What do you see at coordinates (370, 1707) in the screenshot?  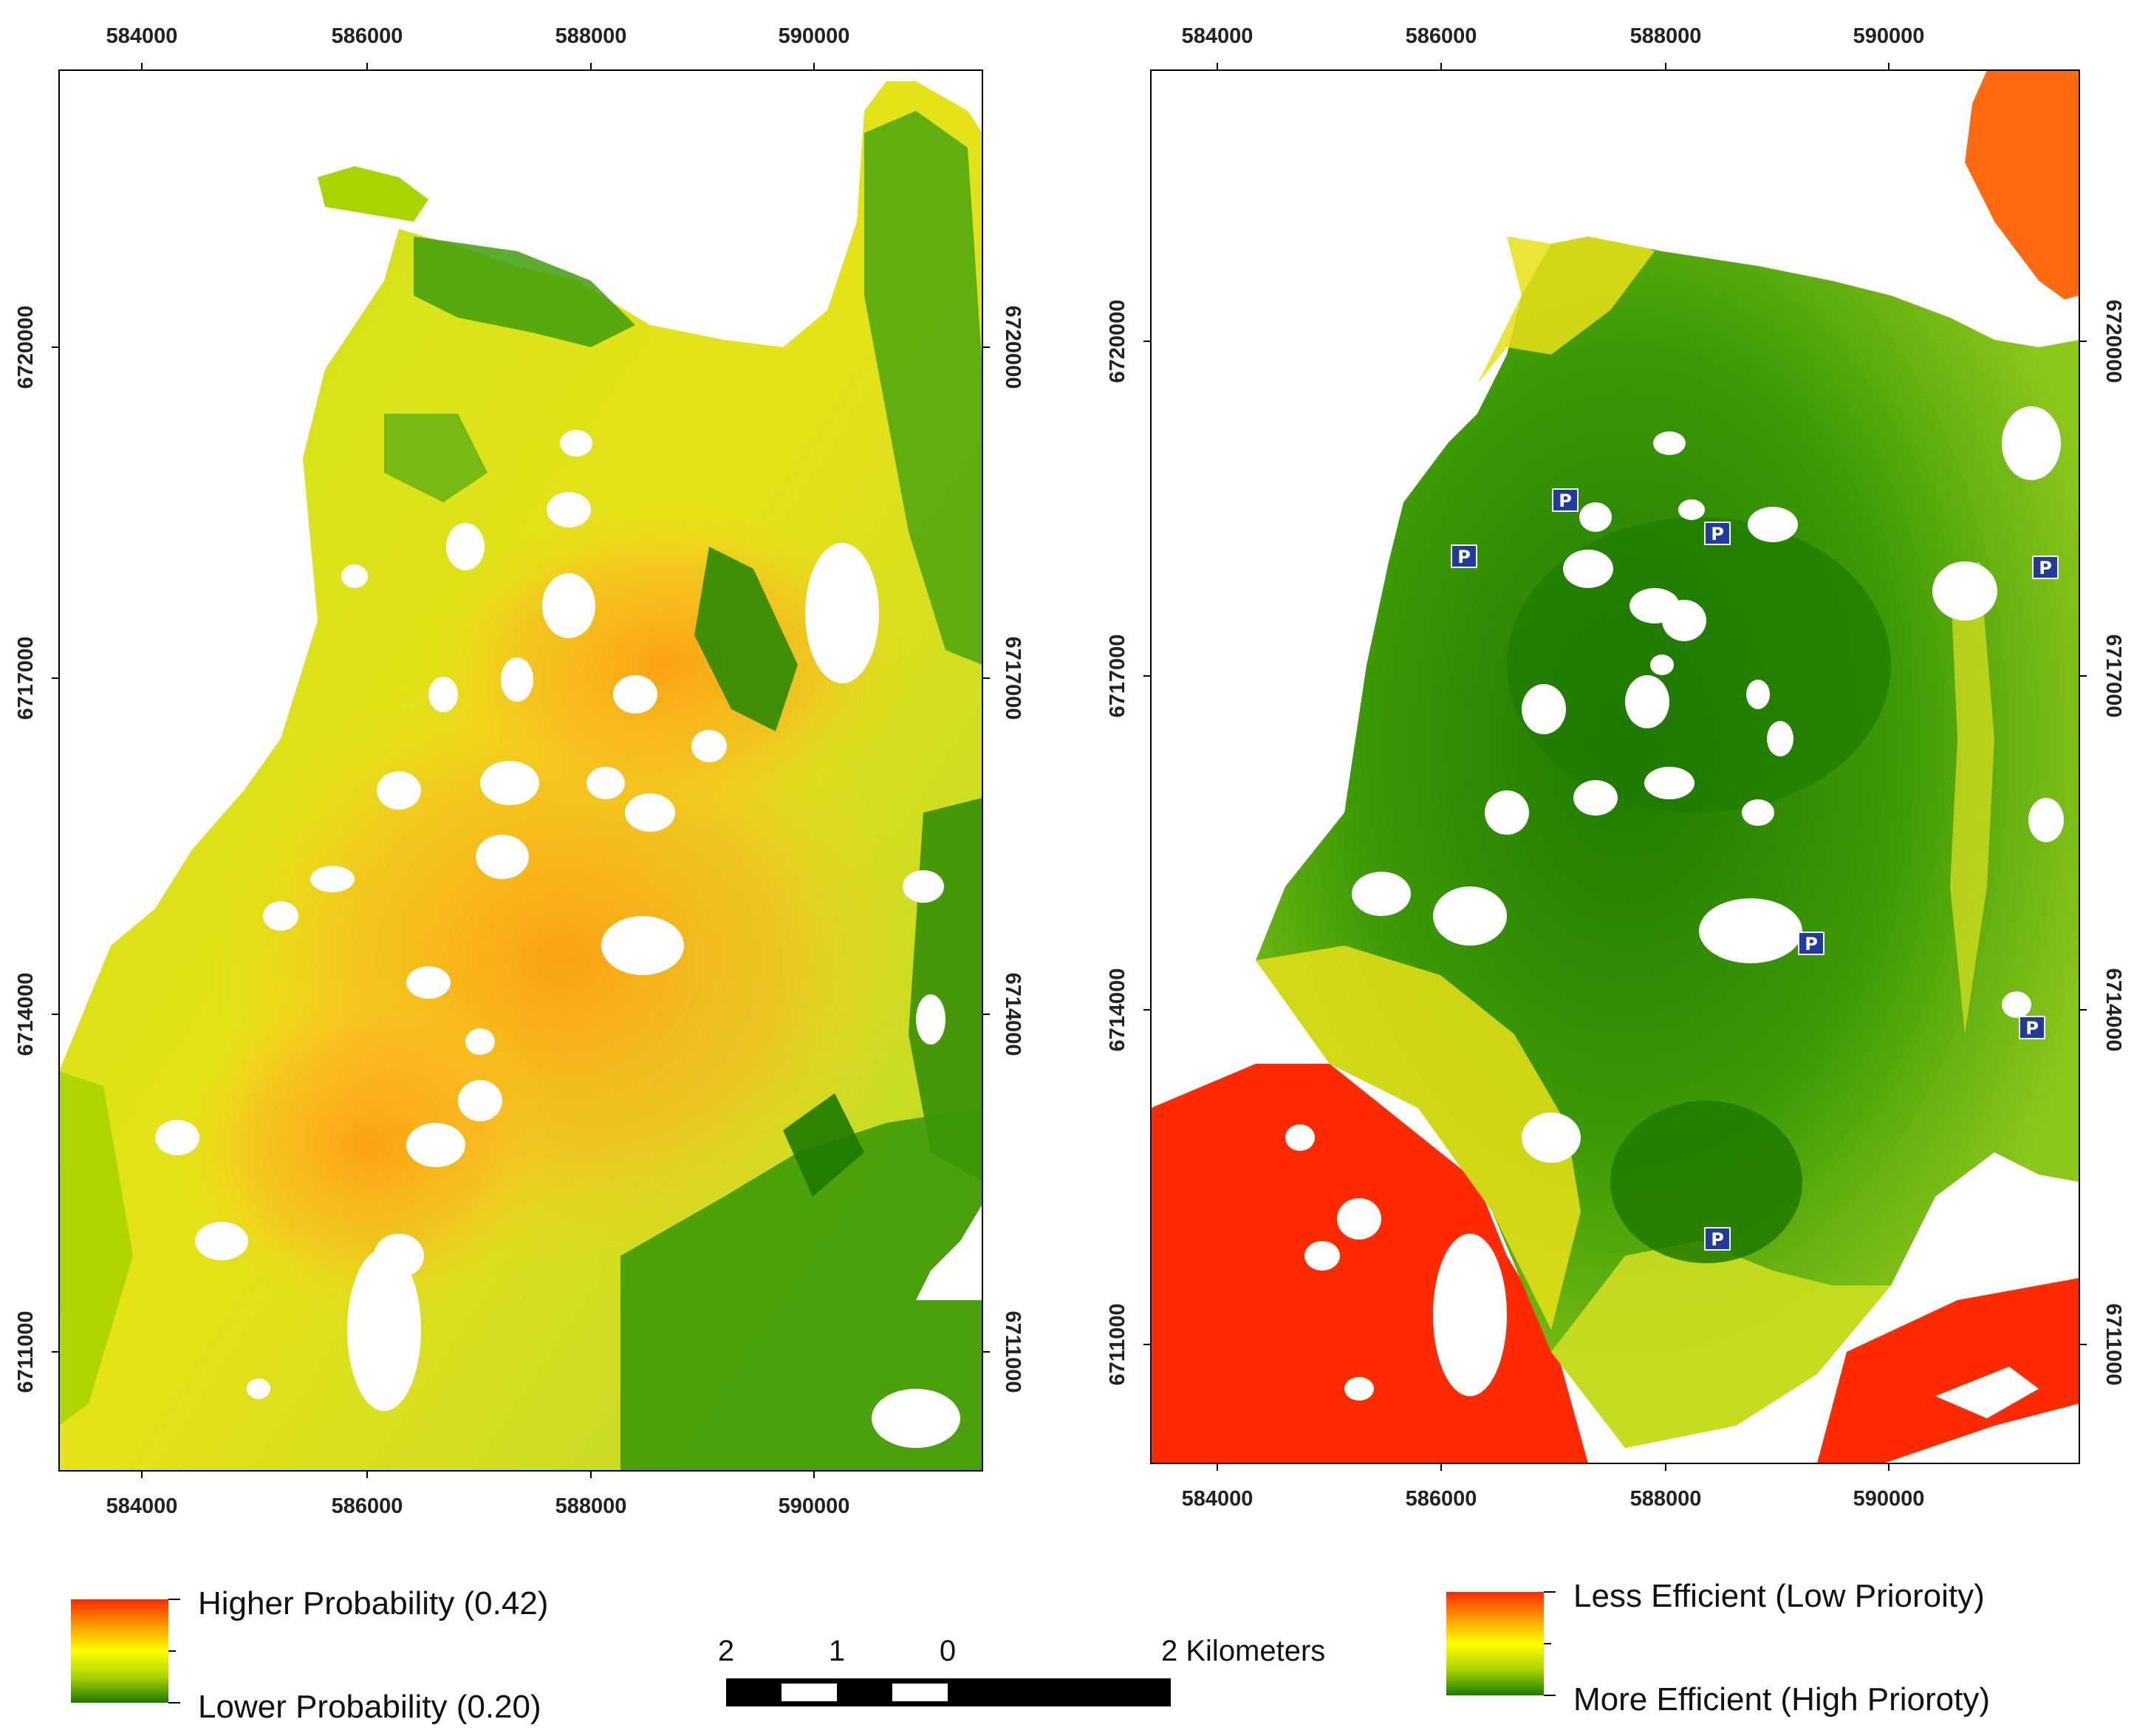 I see `left-legend-low-label: Lower Probability (0.20)` at bounding box center [370, 1707].